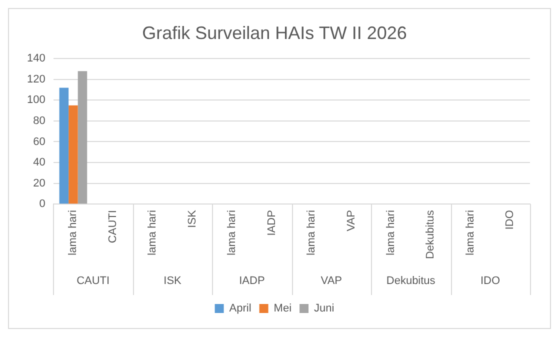  Describe the element at coordinates (490, 281) in the screenshot. I see `text: IDO` at that location.